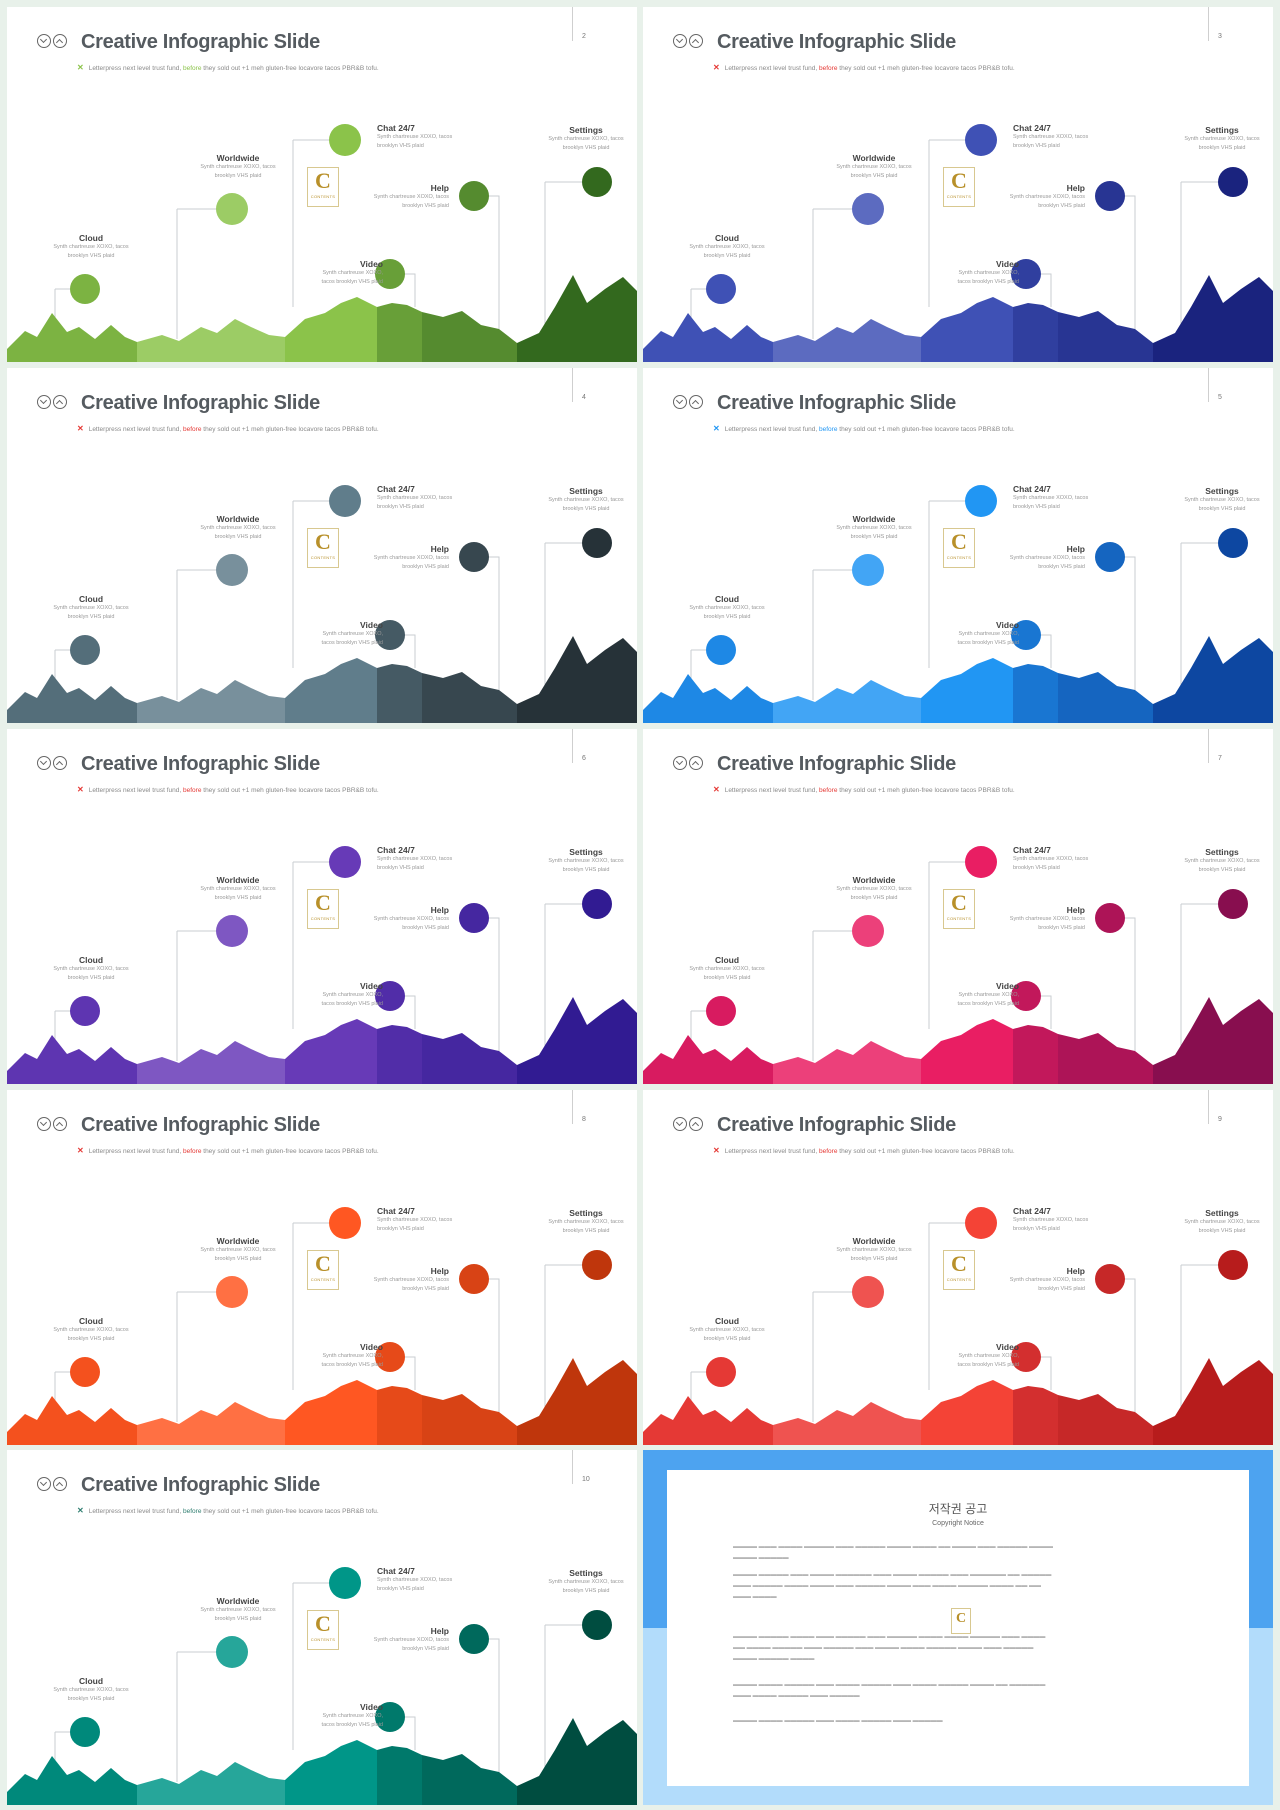 Image resolution: width=1280 pixels, height=1810 pixels. What do you see at coordinates (1220, 758) in the screenshot?
I see `page-number: 7` at bounding box center [1220, 758].